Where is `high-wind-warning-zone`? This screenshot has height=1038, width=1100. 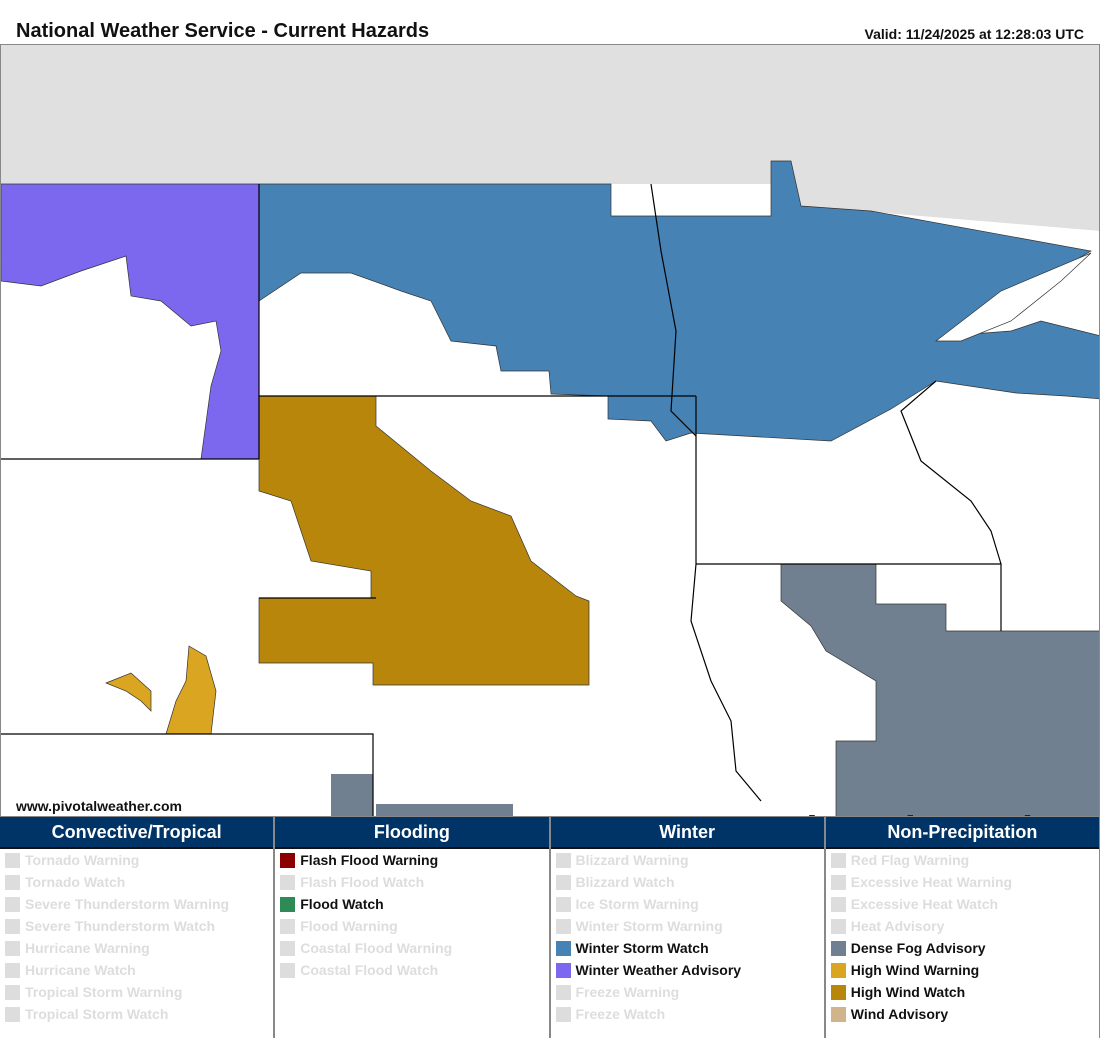
high-wind-warning-zone is located at coordinates (128, 692).